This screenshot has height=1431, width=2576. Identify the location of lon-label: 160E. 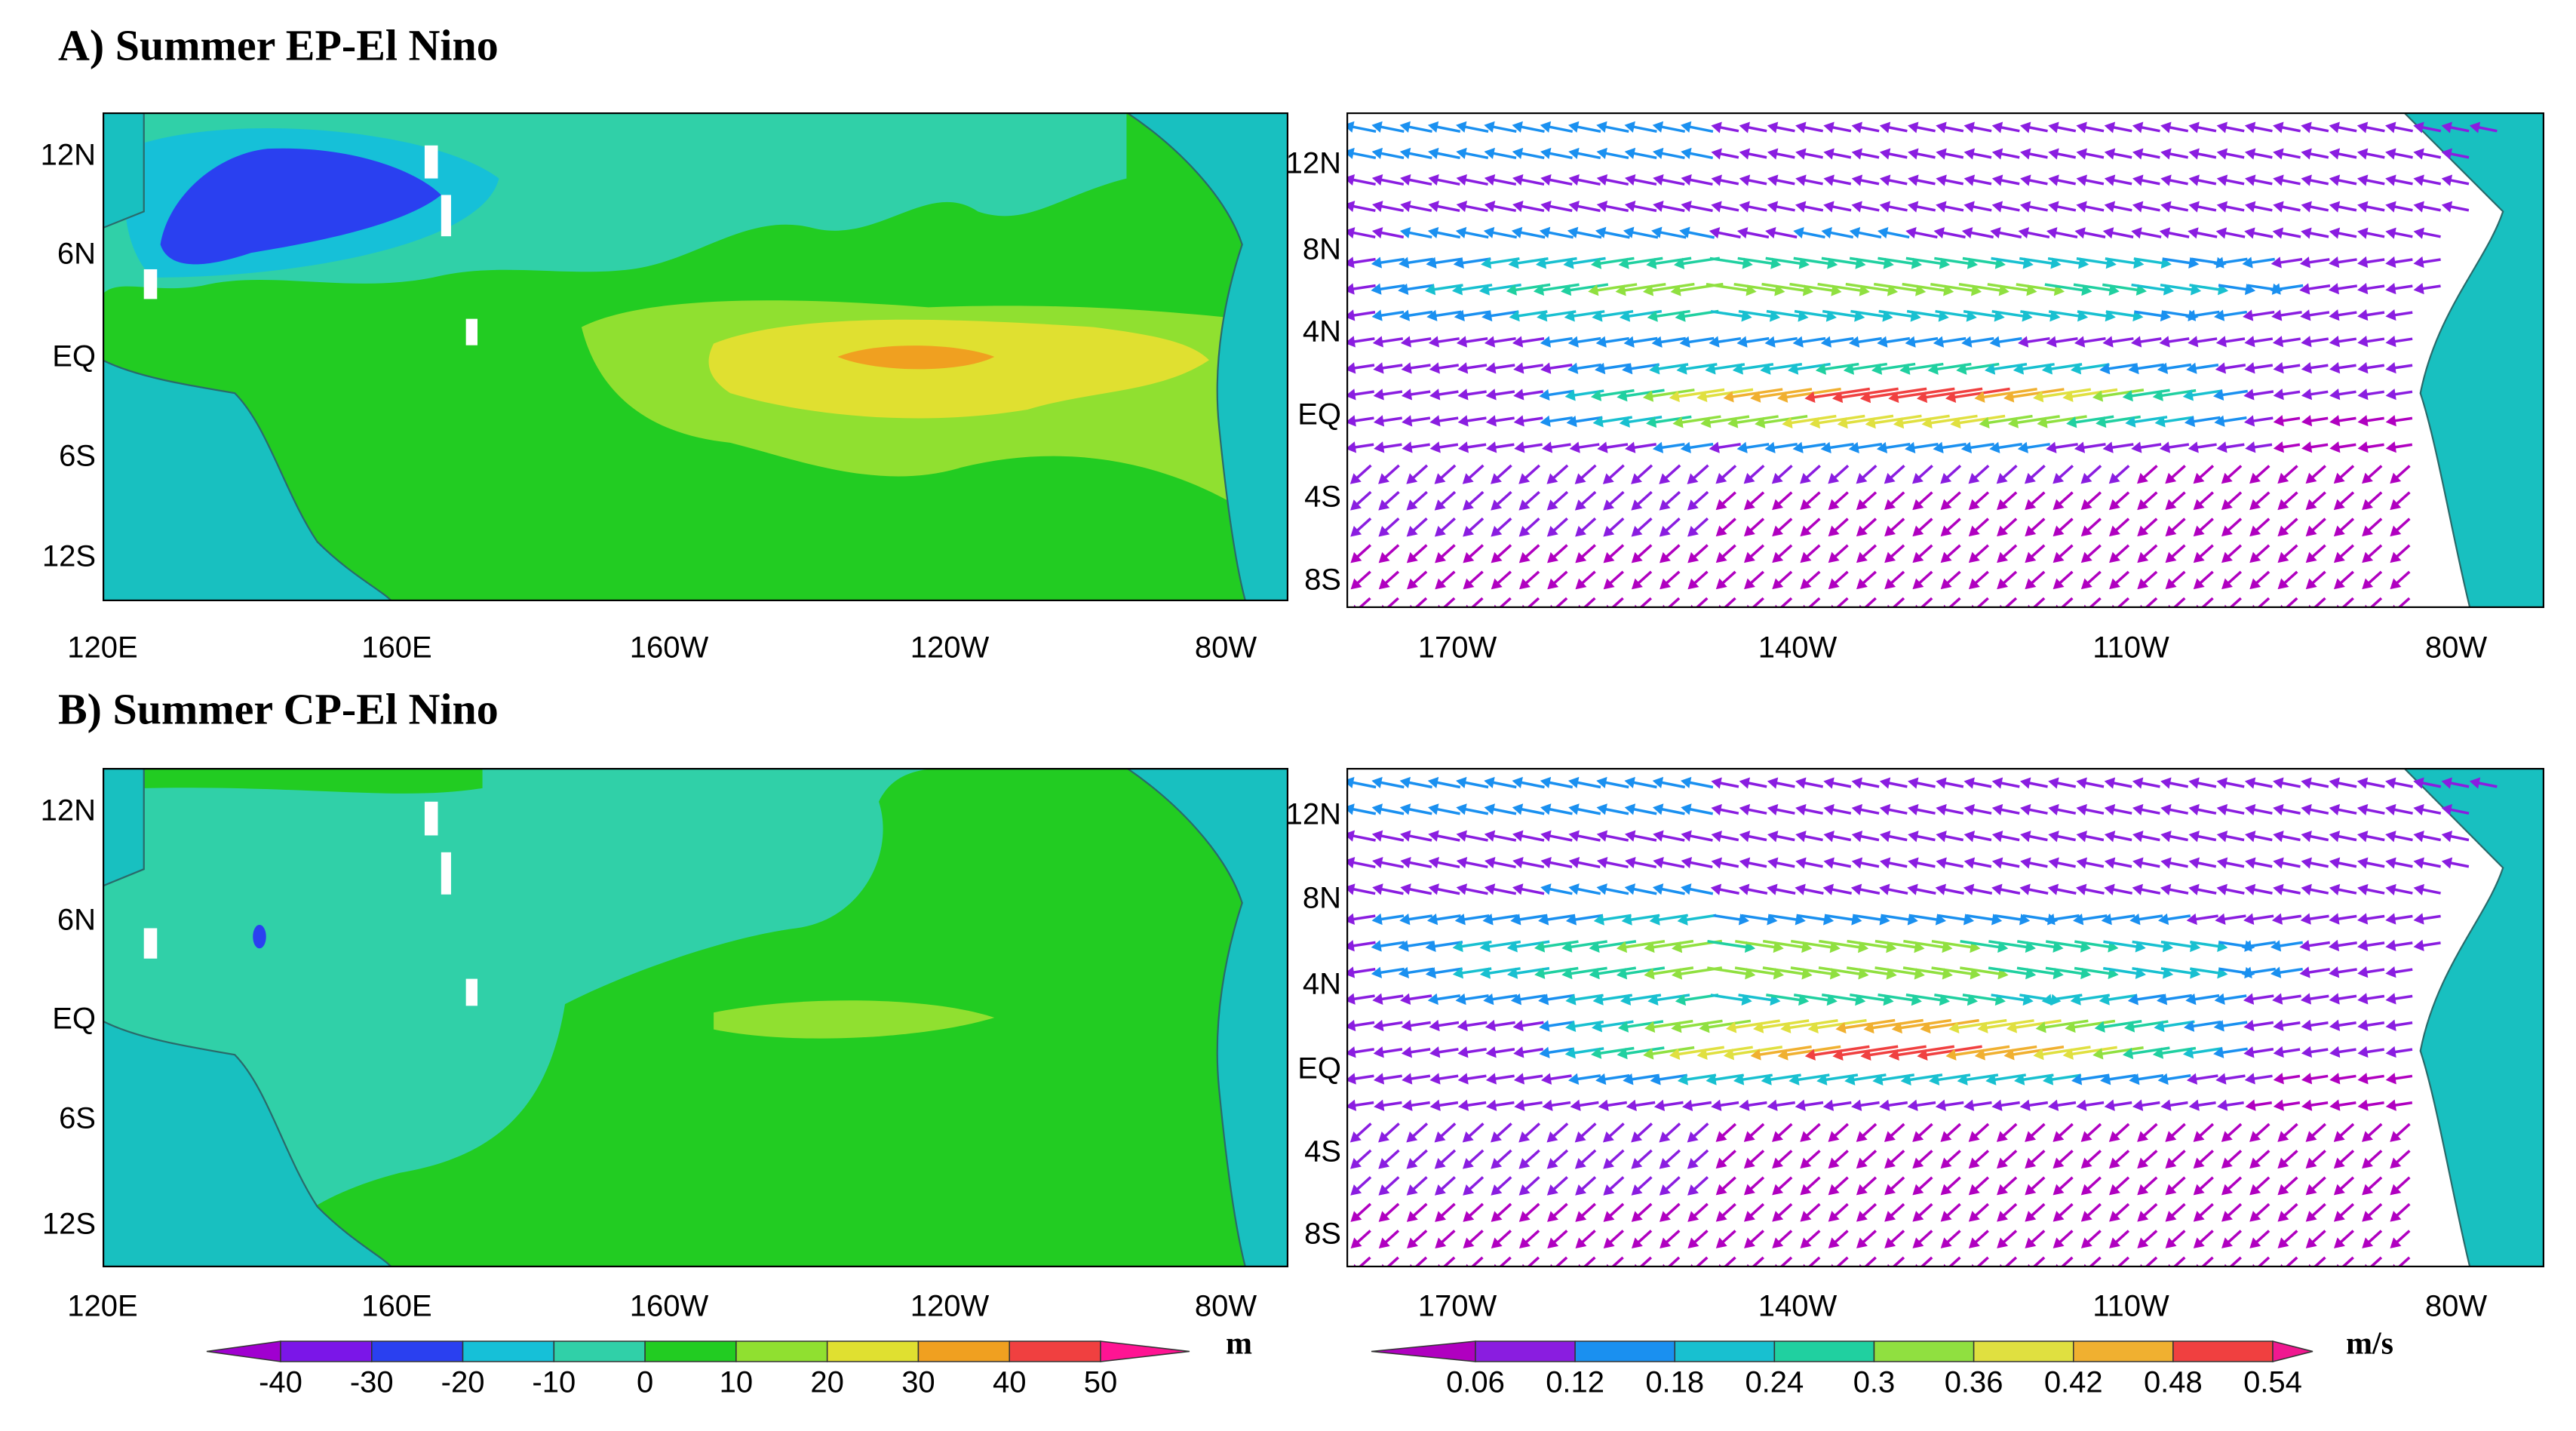
(396, 648).